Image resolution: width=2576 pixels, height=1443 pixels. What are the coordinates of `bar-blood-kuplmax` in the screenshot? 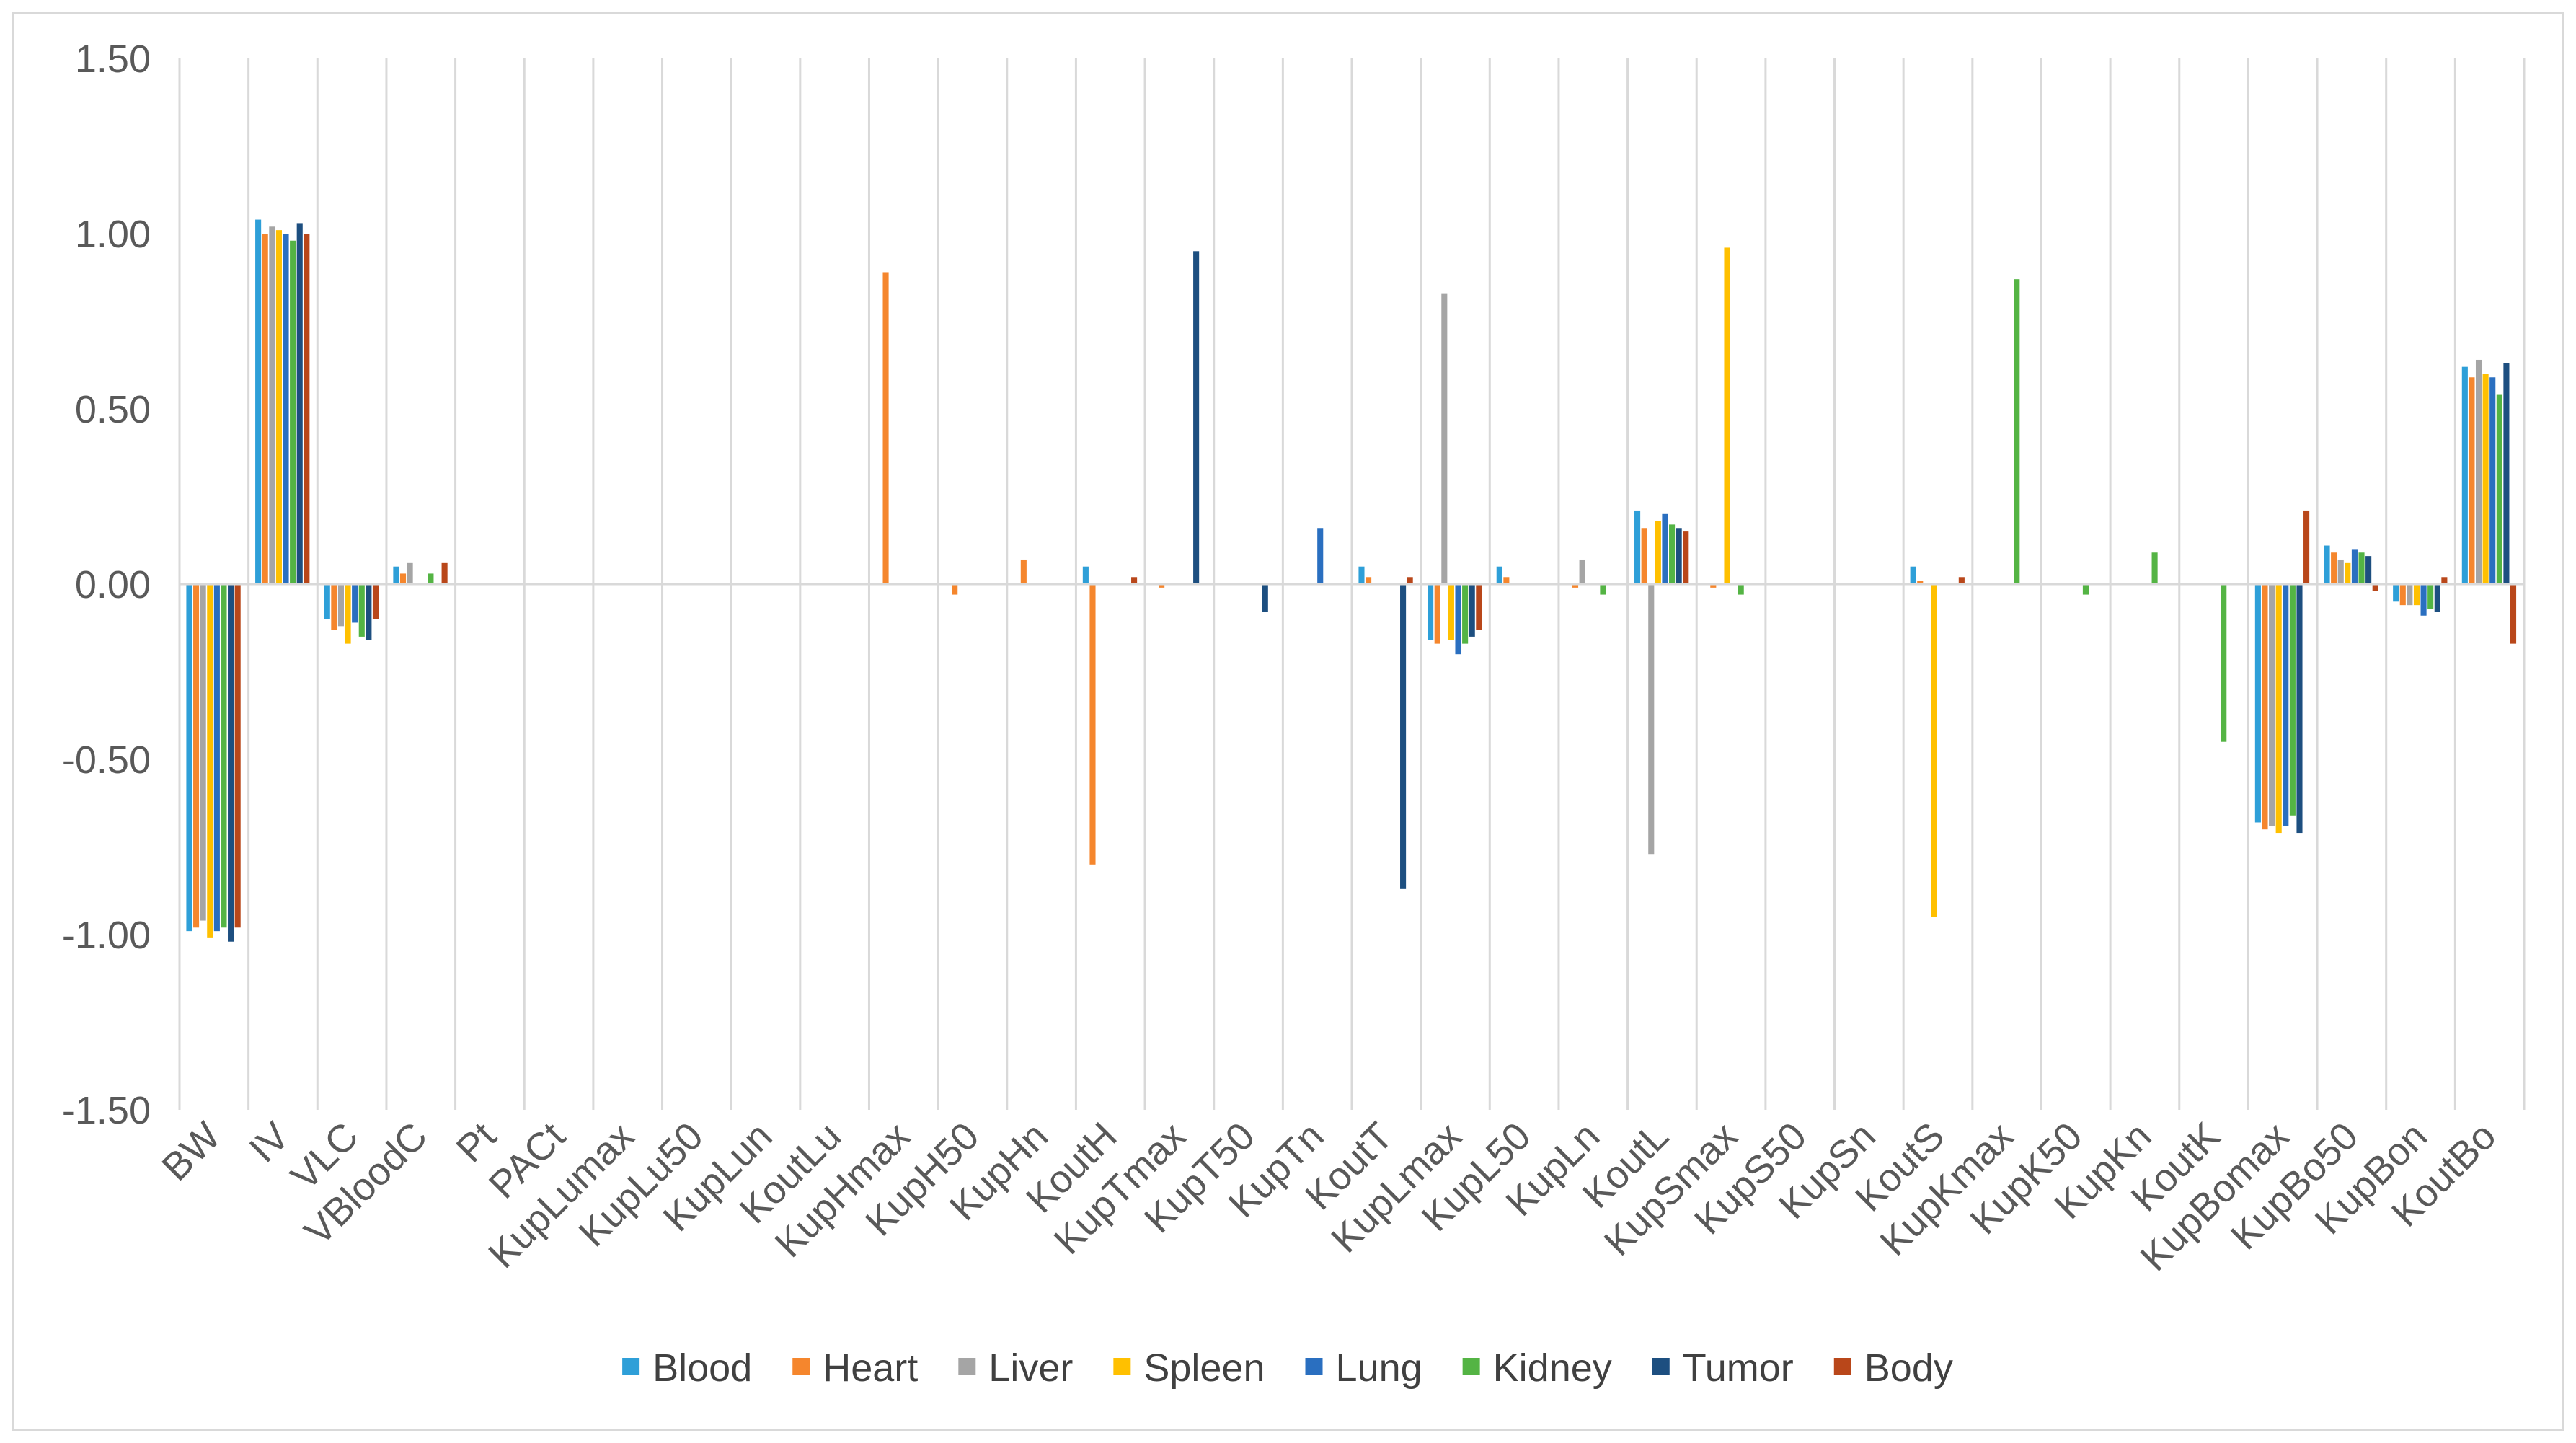 It's located at (1431, 612).